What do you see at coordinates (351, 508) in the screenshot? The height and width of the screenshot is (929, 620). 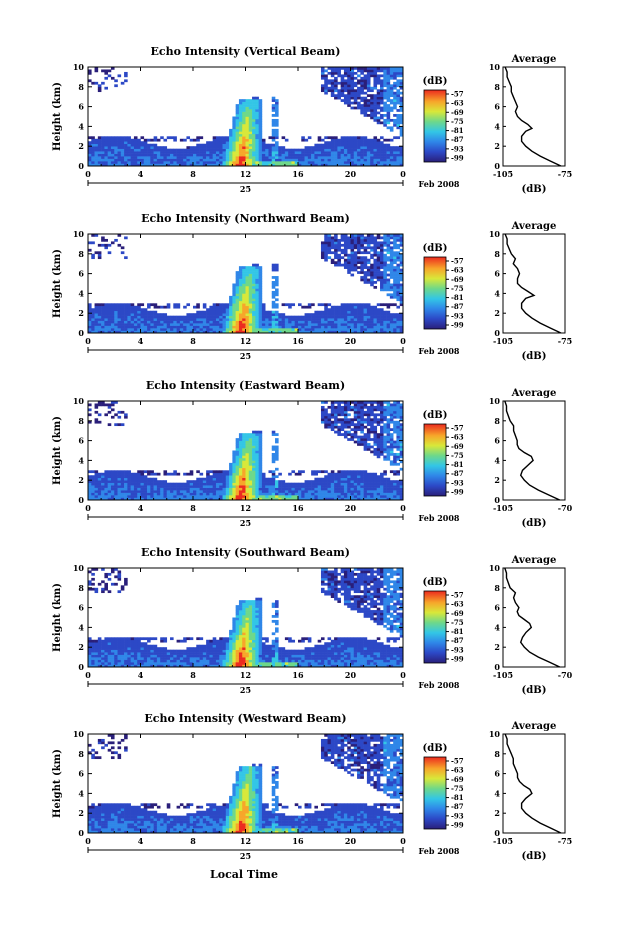 I see `x-tick-label: 20` at bounding box center [351, 508].